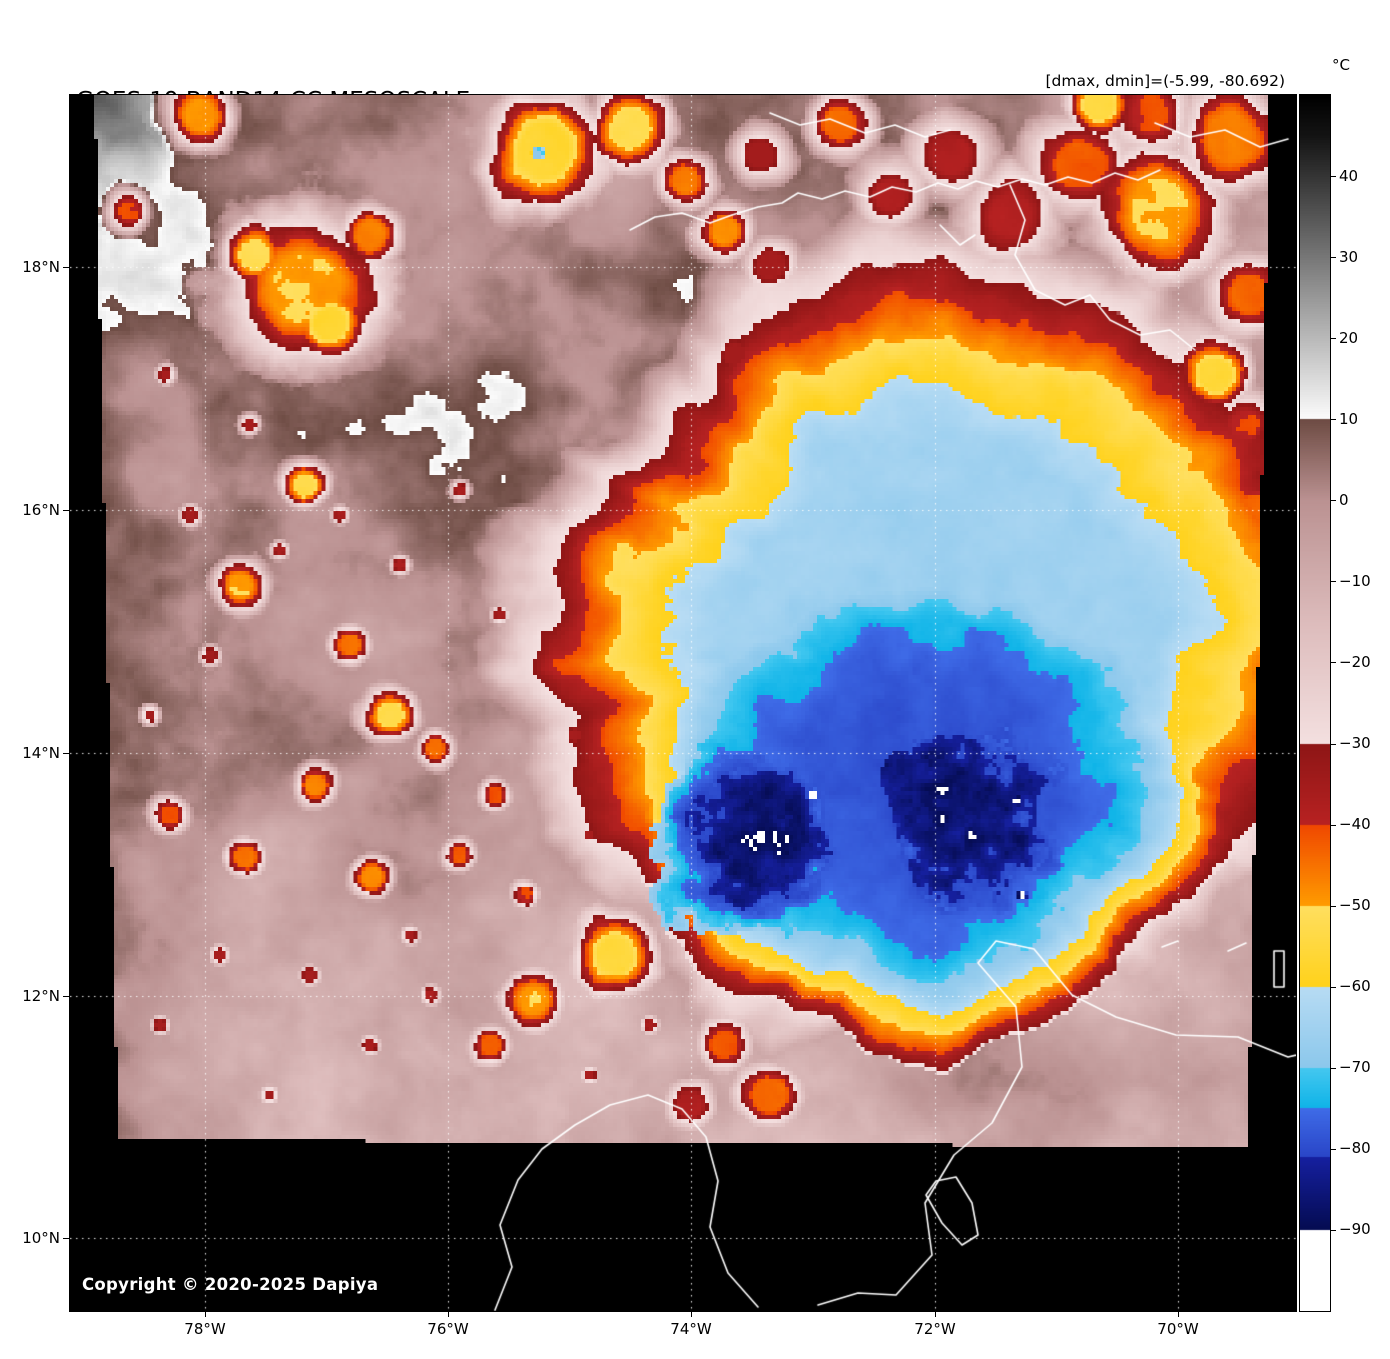 The height and width of the screenshot is (1359, 1390). I want to click on colorbar-tick-label: −60, so click(1355, 986).